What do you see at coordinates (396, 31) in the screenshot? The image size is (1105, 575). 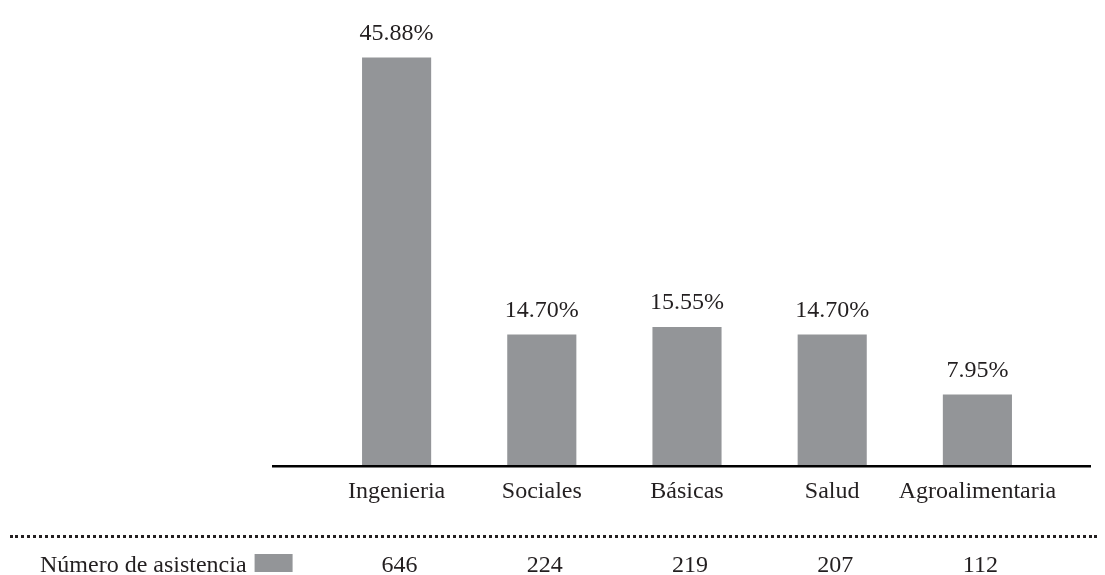 I see `data-label: 45.88%` at bounding box center [396, 31].